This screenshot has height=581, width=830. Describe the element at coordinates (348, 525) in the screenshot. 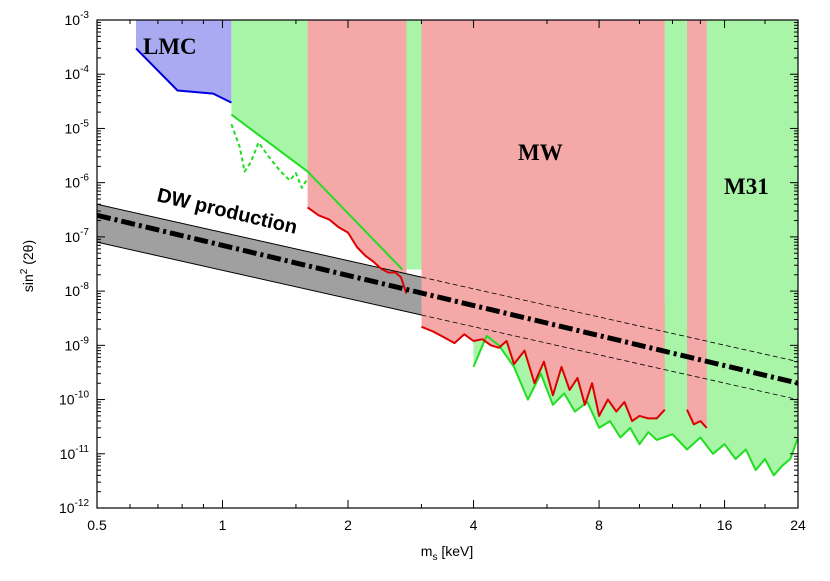

I see `x-tick-label: 2` at that location.